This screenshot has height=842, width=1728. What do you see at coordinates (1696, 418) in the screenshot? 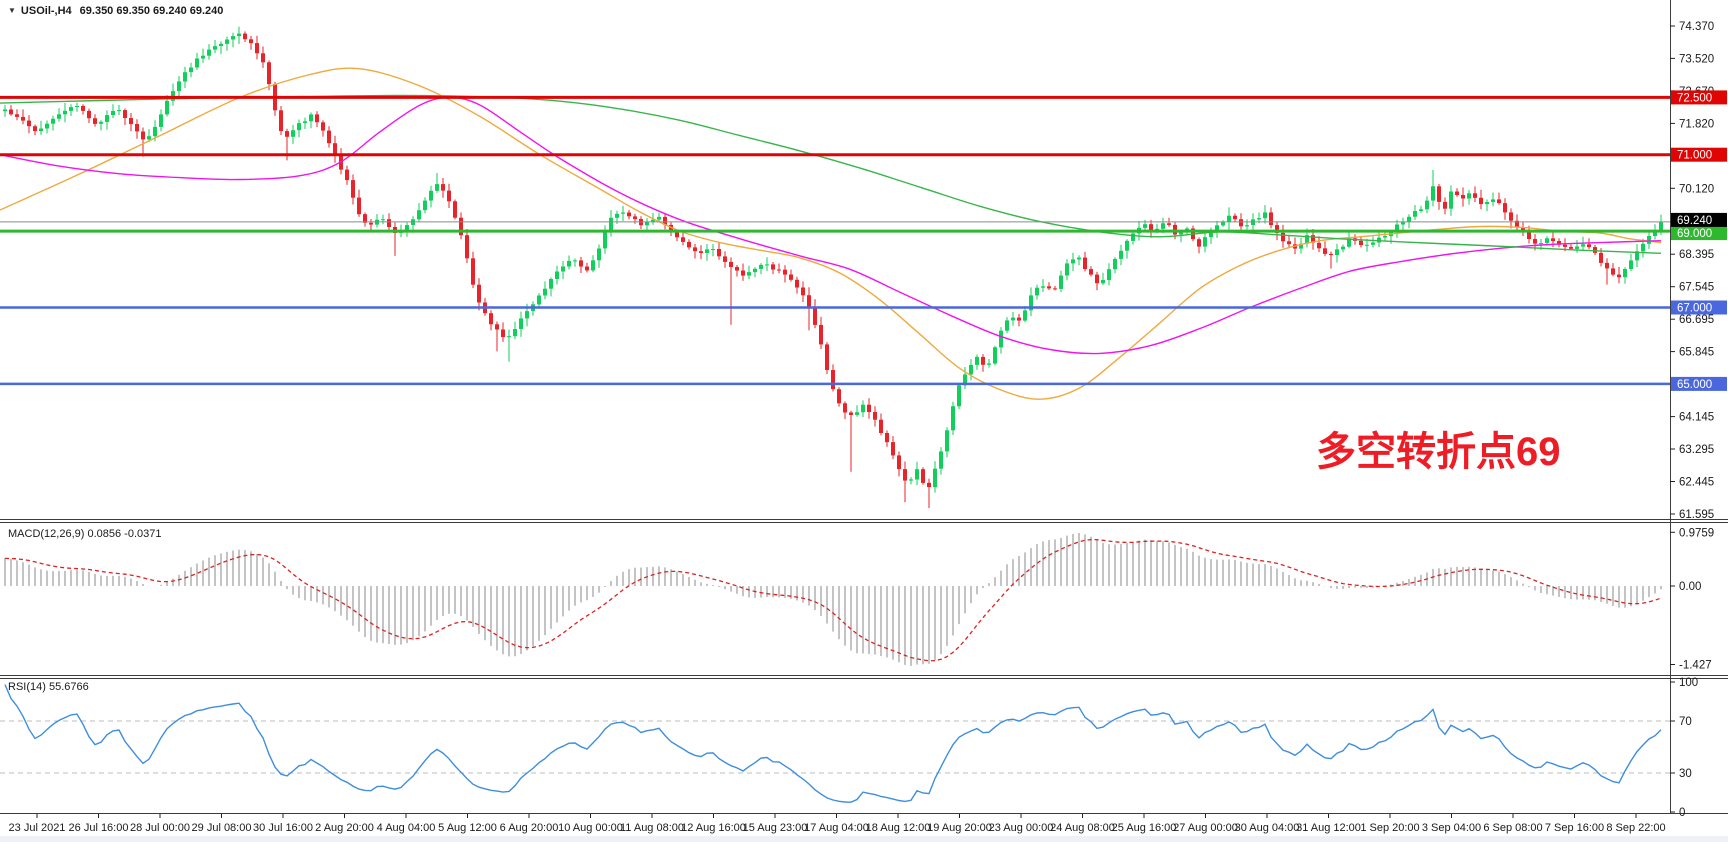
I see `price-tick-label: 64.145` at bounding box center [1696, 418].